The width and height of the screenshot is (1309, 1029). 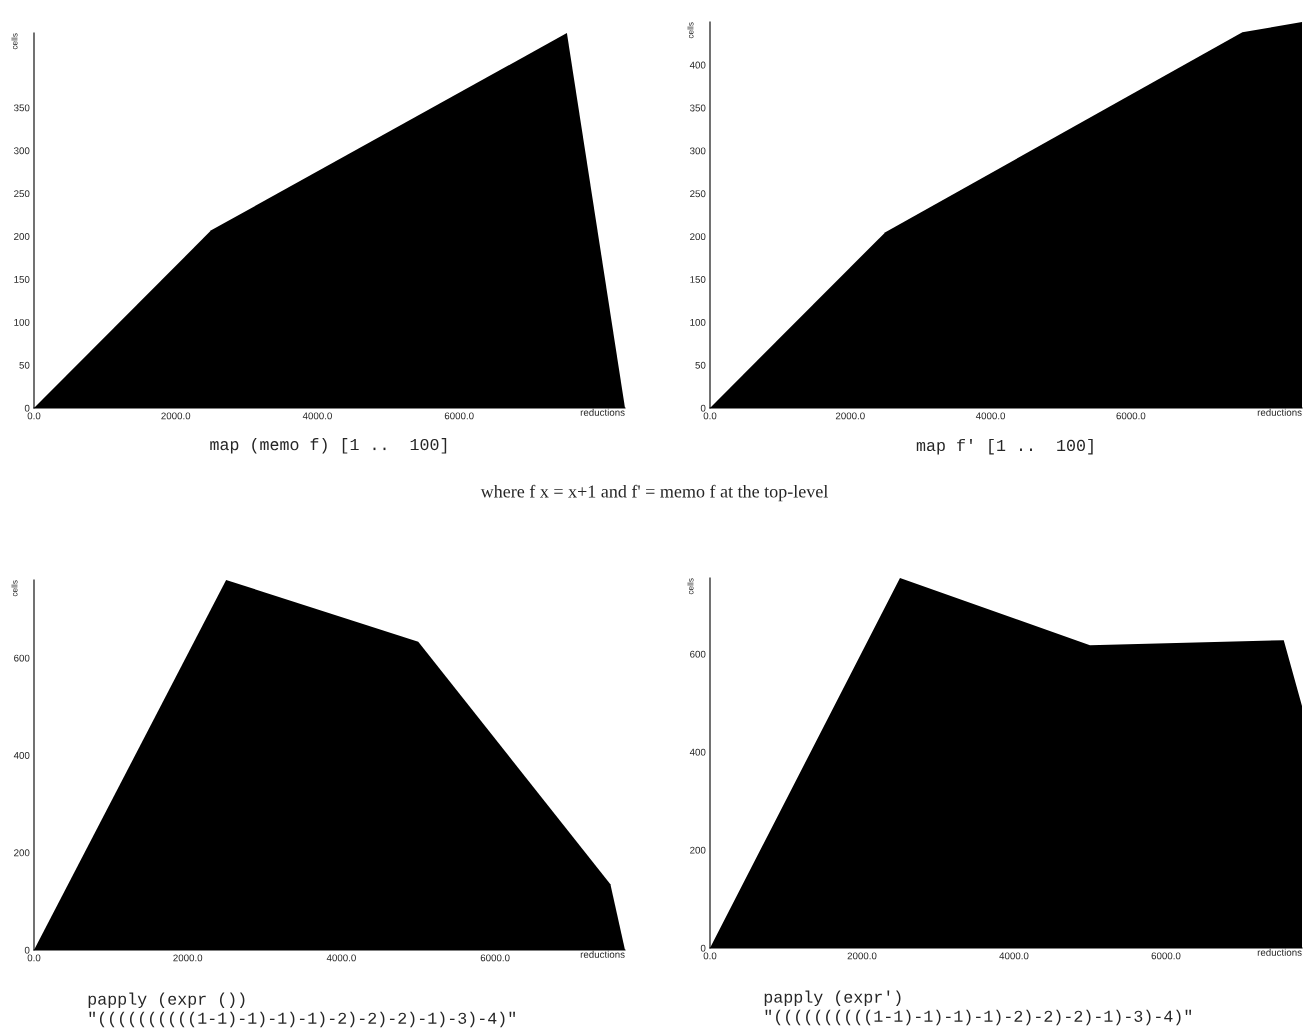 What do you see at coordinates (328, 446) in the screenshot?
I see `text: map (memo f) [1 .. 100]` at bounding box center [328, 446].